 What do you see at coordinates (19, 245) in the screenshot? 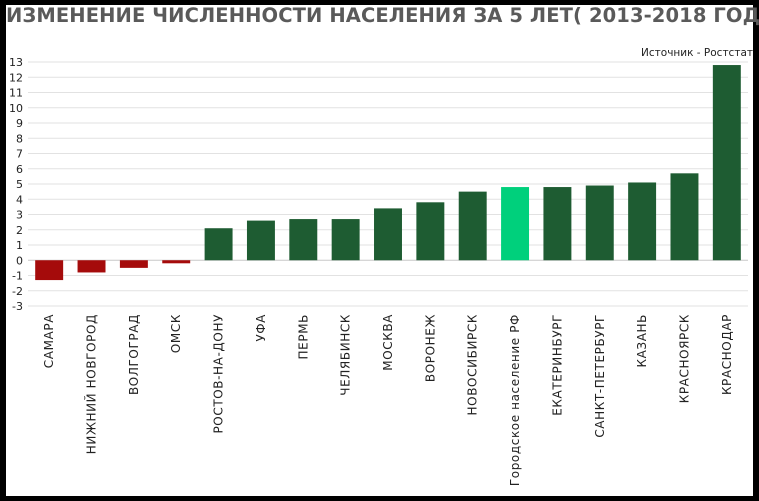
I see `y-tick-label: 1` at bounding box center [19, 245].